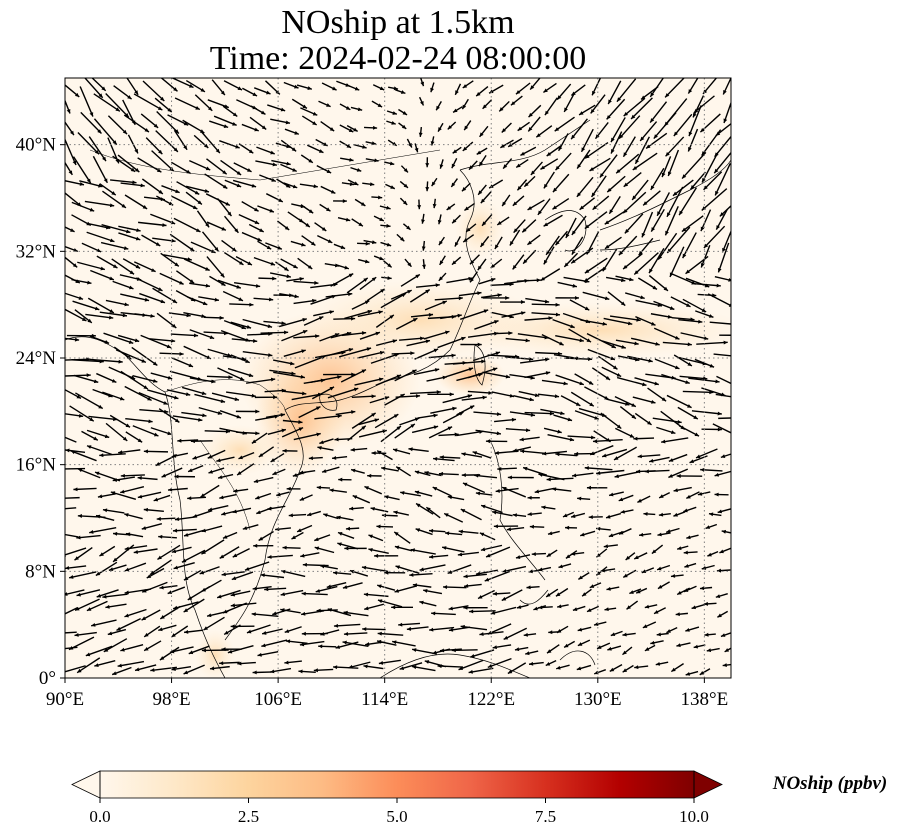  What do you see at coordinates (387, 694) in the screenshot?
I see `x-axis-ticks: 90°E 98°E 106°E 114°E 122°E 130°E 138°E` at bounding box center [387, 694].